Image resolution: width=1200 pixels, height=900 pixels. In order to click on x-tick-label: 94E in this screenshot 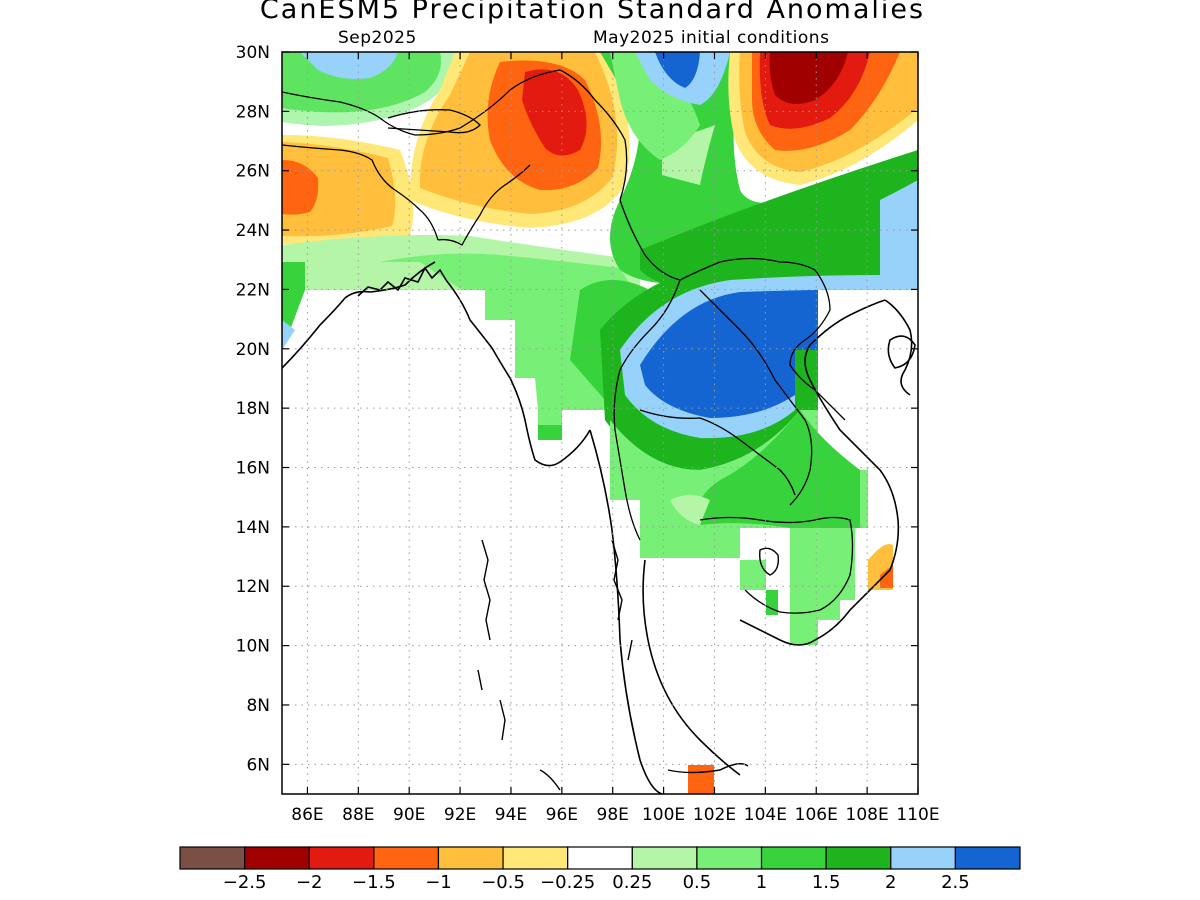, I will do `click(511, 815)`.